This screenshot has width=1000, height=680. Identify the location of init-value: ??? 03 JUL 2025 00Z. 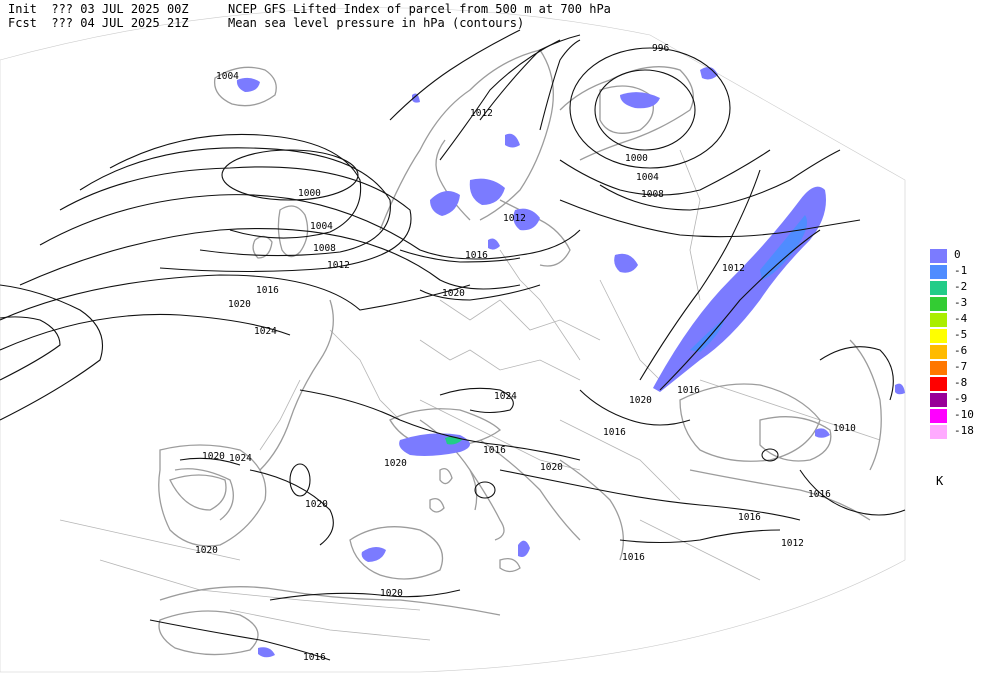
(120, 9).